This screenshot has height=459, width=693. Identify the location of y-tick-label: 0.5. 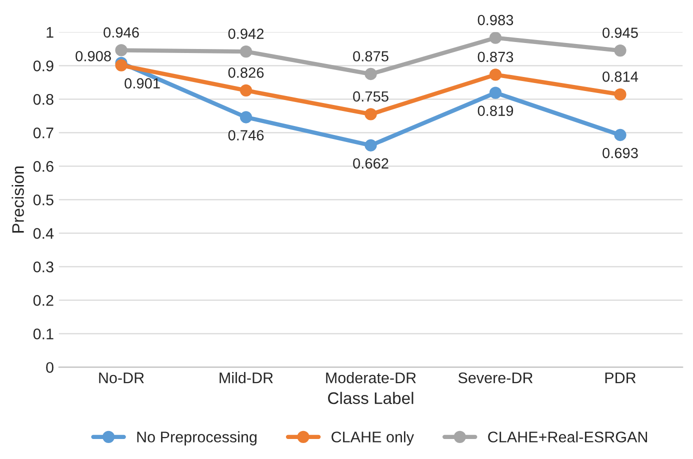
(43, 200).